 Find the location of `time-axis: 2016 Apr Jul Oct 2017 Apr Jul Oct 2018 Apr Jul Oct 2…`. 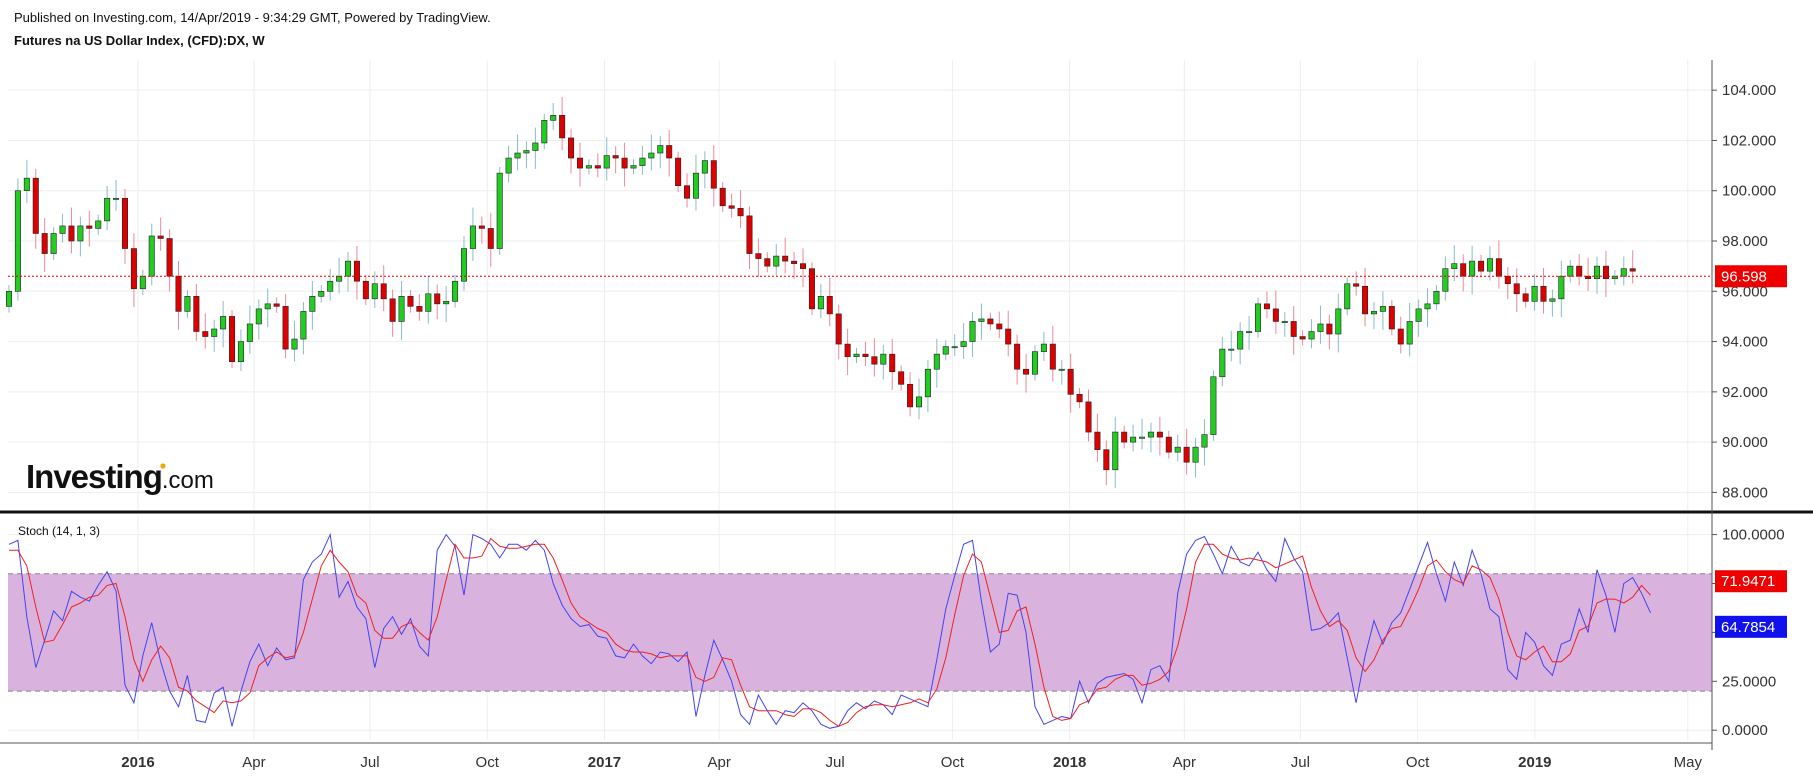

time-axis: 2016 Apr Jul Oct 2017 Apr Jul Oct 2018 Apr Jul Oct 2… is located at coordinates (911, 762).